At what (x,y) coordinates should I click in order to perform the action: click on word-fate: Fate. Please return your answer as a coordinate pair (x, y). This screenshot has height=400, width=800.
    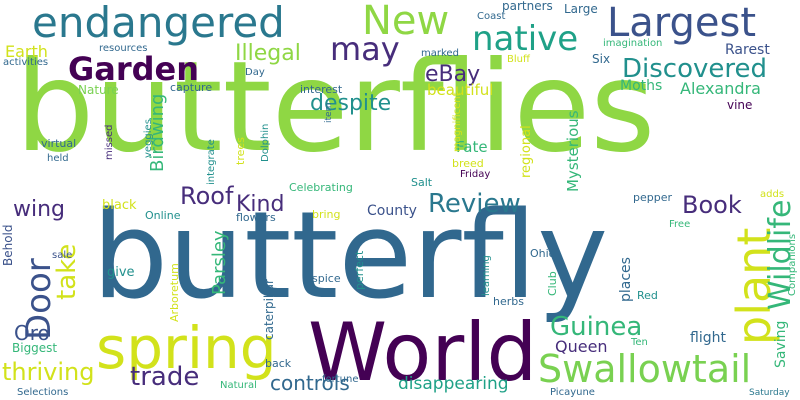
    Looking at the image, I should click on (472, 147).